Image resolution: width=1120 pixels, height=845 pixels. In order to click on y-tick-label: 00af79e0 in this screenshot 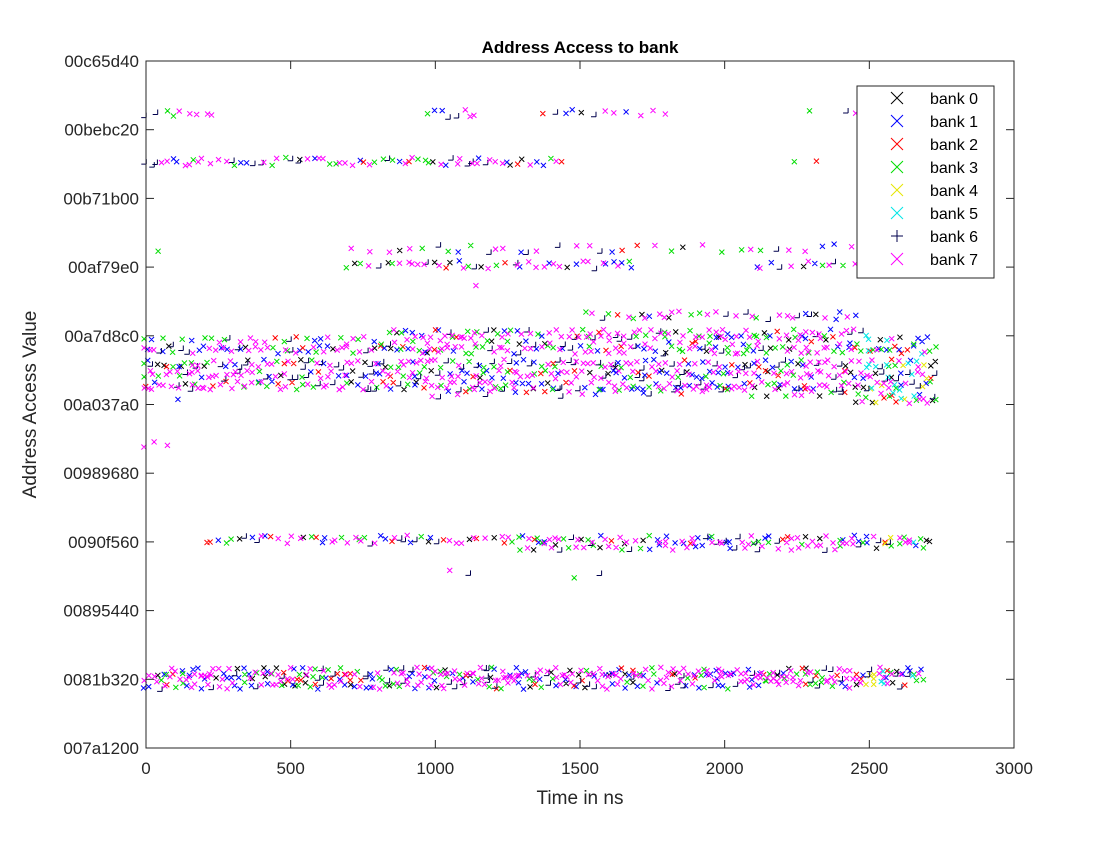, I will do `click(103, 267)`.